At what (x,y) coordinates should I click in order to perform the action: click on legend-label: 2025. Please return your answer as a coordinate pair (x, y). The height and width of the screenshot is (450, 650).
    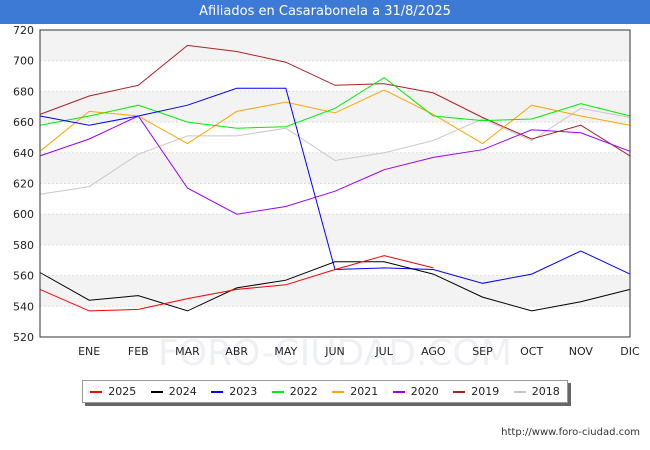
    Looking at the image, I should click on (122, 391).